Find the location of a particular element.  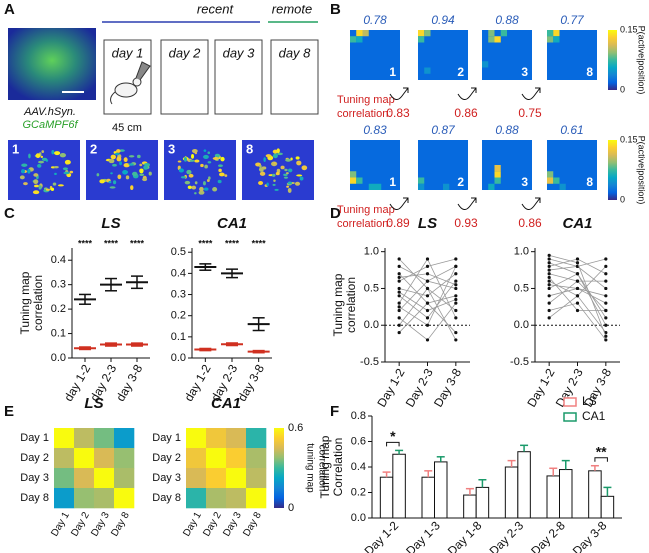

virus-label: AAV.hSyn. is located at coordinates (49, 112).